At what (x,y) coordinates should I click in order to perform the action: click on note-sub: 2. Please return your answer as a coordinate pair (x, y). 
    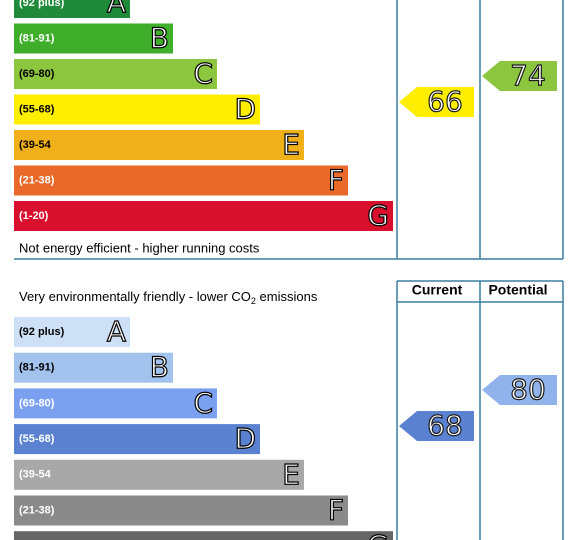
    Looking at the image, I should click on (253, 301).